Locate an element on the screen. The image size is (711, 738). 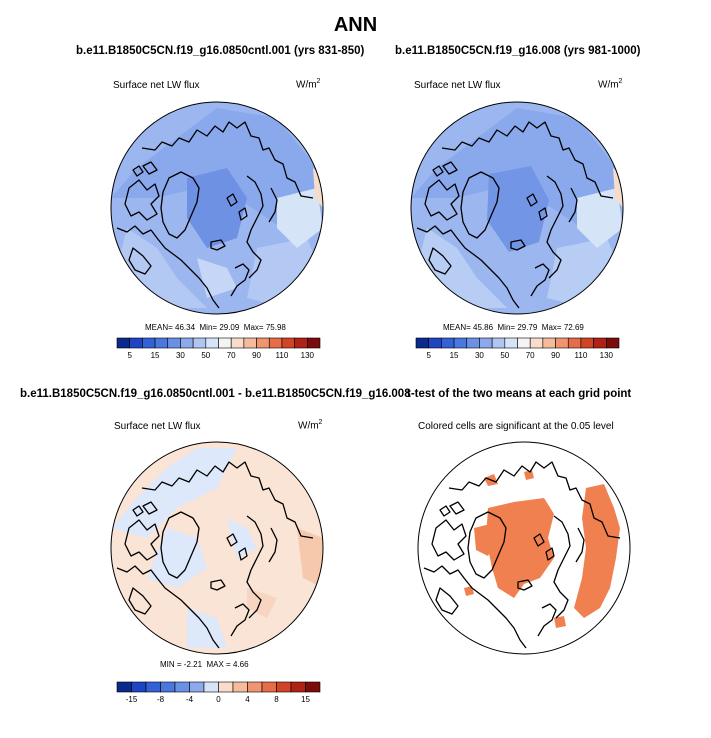
panel-2-map-border is located at coordinates (517, 208).